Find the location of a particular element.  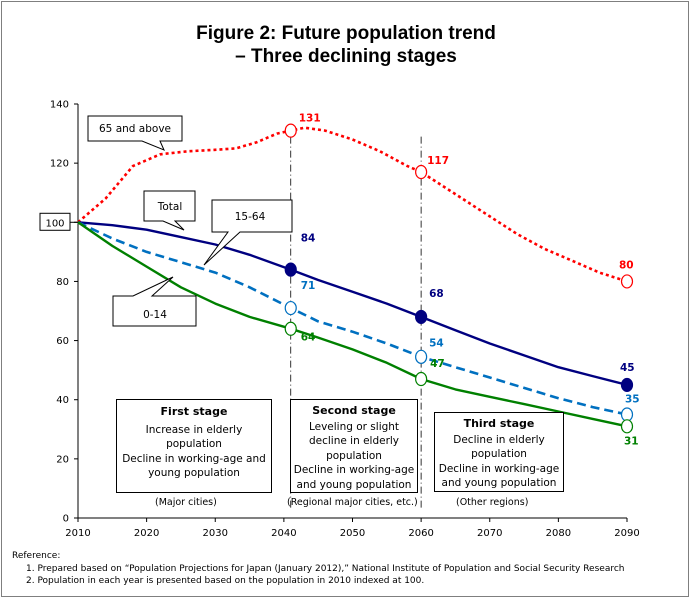

callout-box-total is located at coordinates (169, 210).